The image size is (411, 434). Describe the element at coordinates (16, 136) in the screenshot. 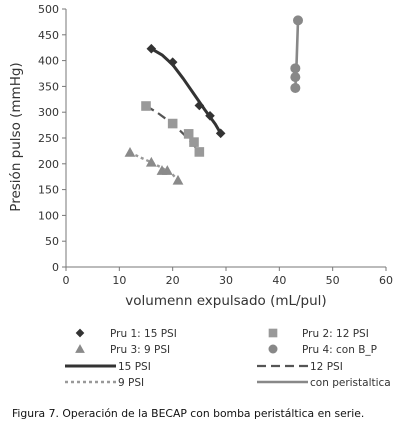

I see `y-axis-title: Presión pulso (mmHg)` at that location.